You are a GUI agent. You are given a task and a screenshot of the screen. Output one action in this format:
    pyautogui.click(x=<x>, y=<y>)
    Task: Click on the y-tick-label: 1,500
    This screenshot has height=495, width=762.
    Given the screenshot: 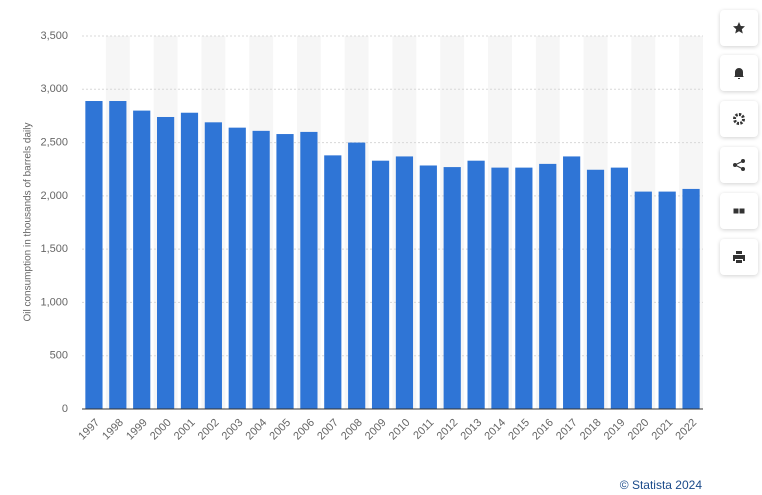 What is the action you would take?
    pyautogui.click(x=54, y=249)
    